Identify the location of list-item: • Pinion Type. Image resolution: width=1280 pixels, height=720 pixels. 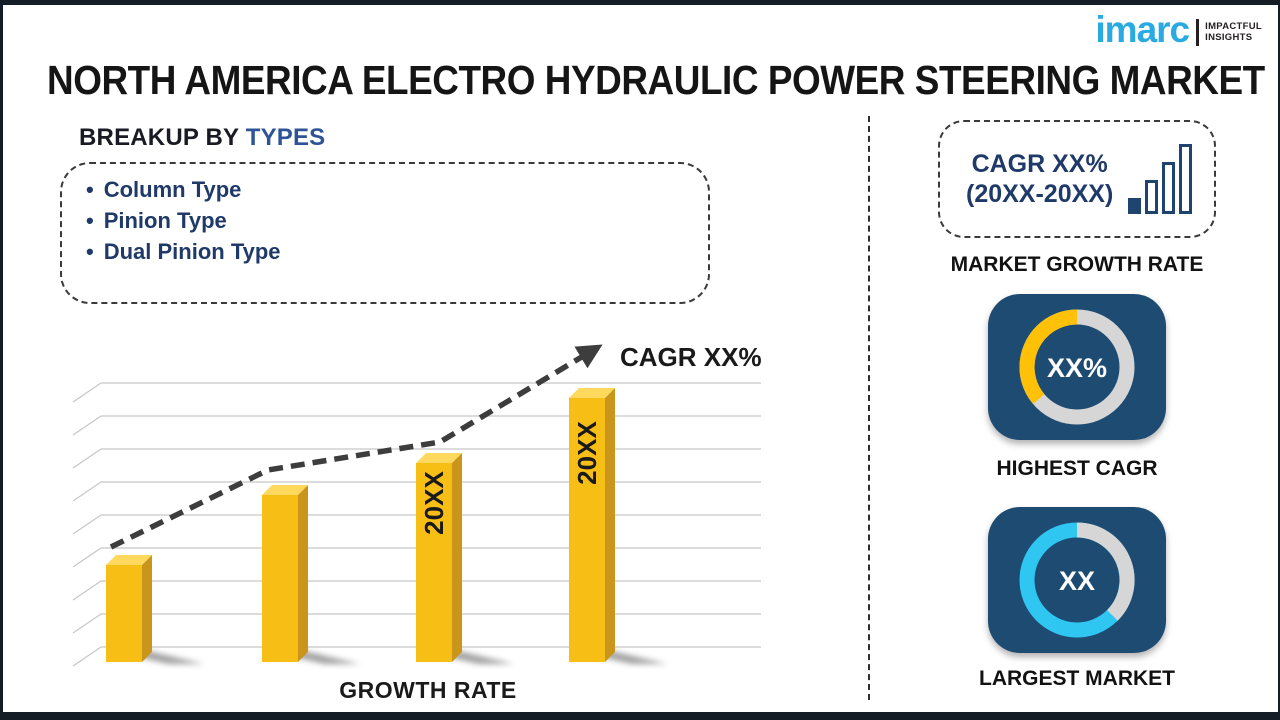
(385, 220).